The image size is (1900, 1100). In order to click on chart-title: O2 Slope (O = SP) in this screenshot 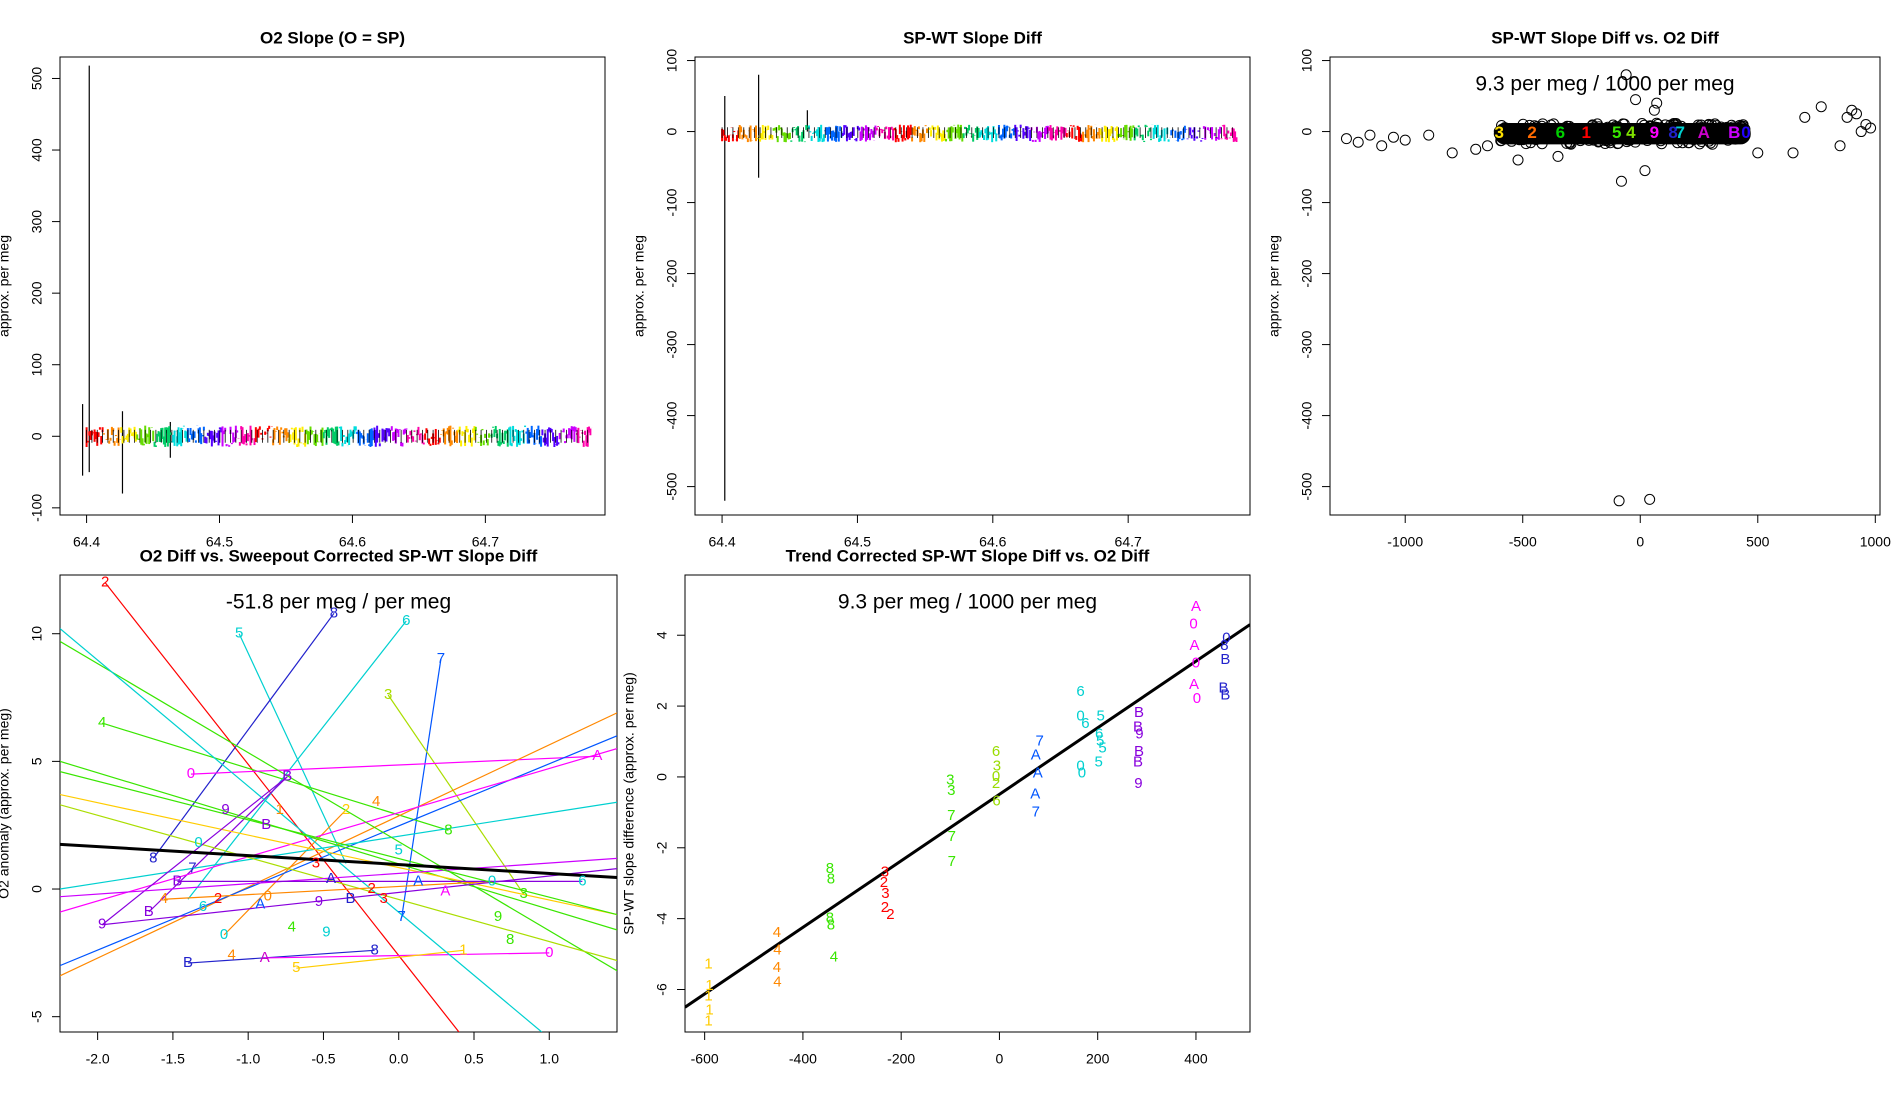, I will do `click(332, 37)`.